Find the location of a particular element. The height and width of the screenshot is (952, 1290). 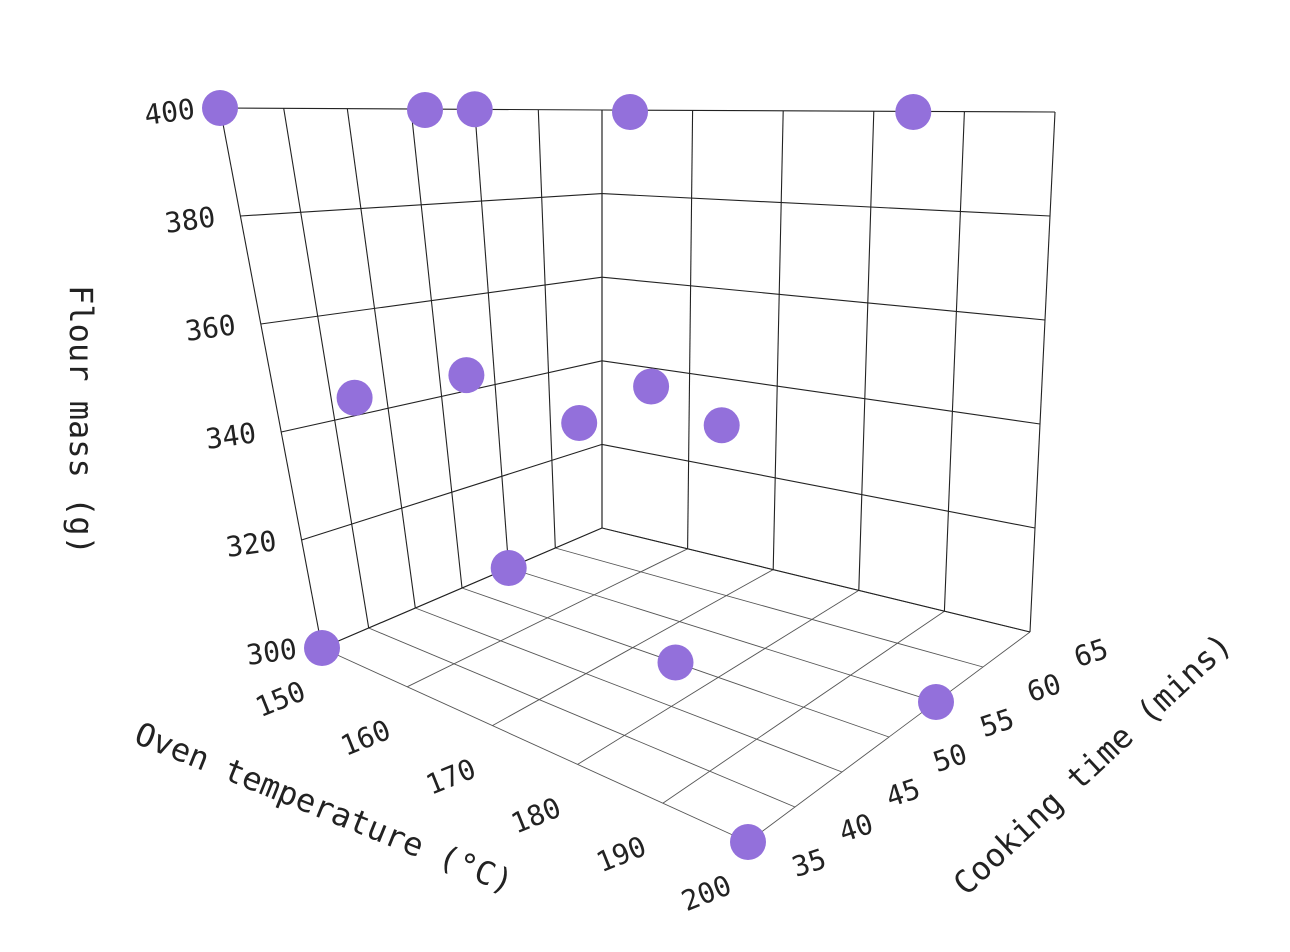

y-tick-label: 40 is located at coordinates (856, 828).